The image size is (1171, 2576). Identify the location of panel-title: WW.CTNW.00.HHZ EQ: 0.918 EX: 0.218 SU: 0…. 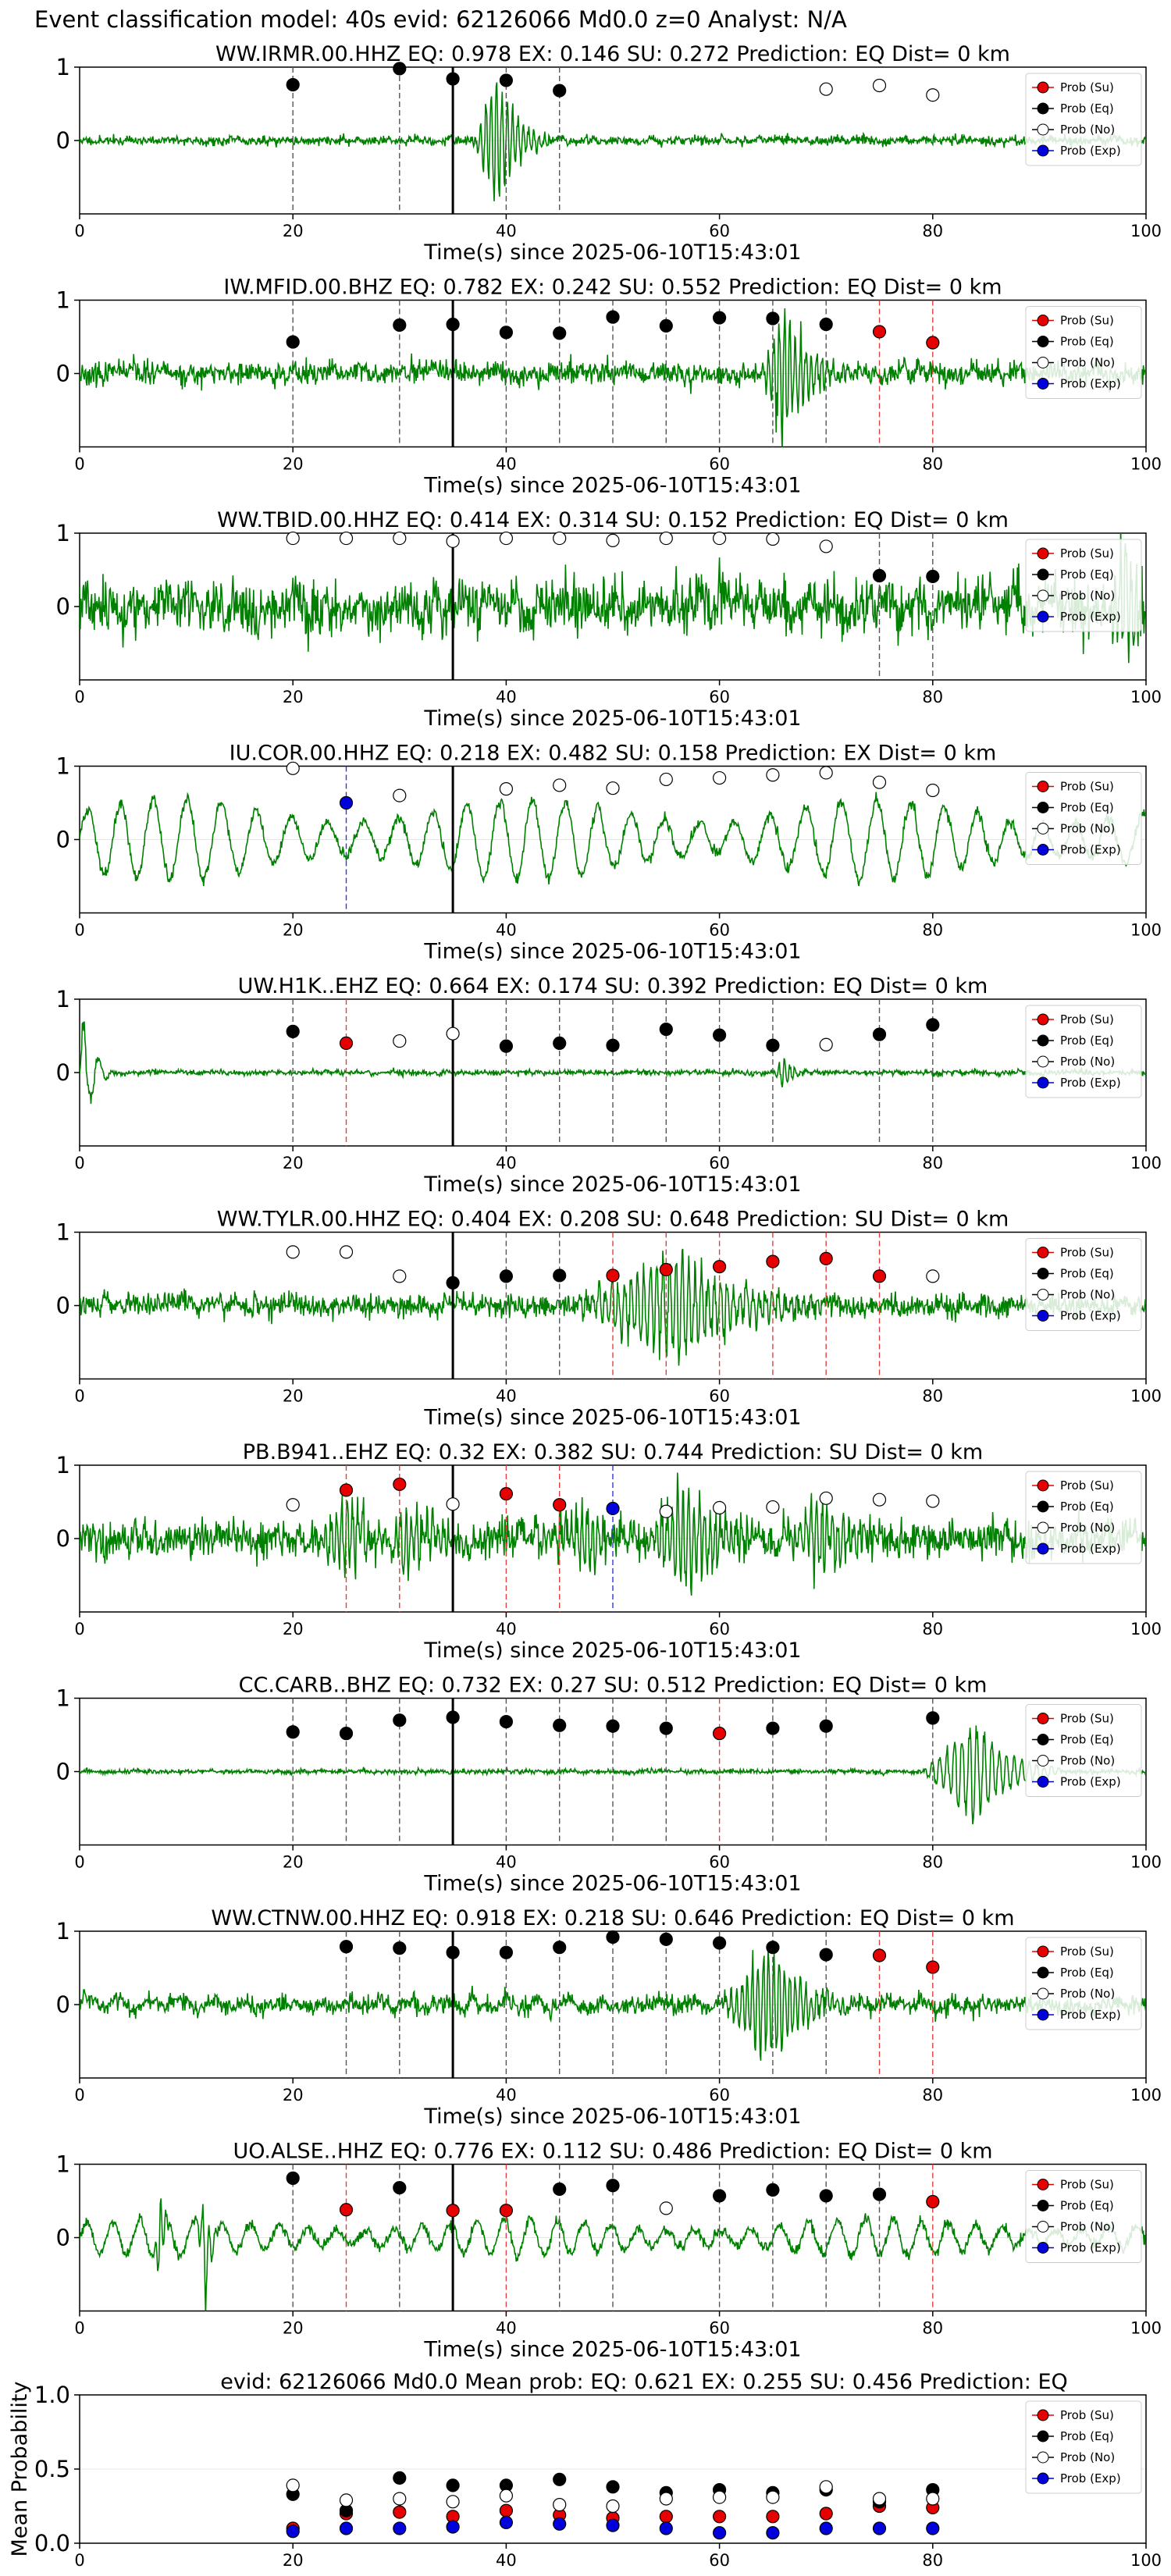
(612, 1918).